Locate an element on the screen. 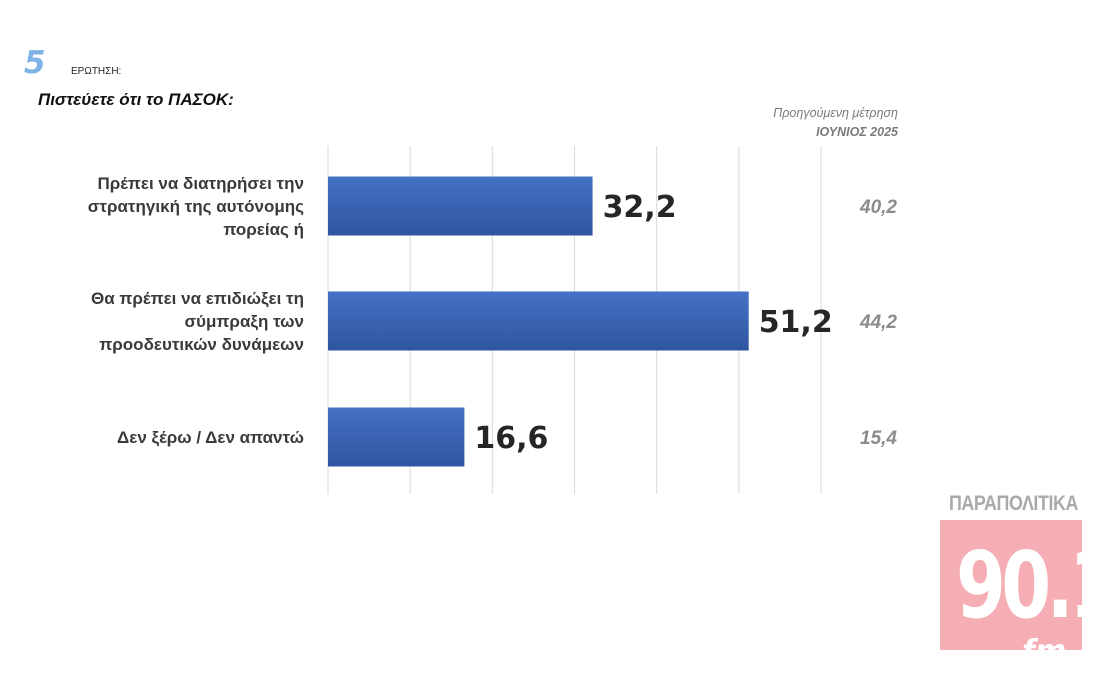  logo-brand-text: ΠΑΡΑΠΟΛΙΤΙΚΑ is located at coordinates (1013, 503).